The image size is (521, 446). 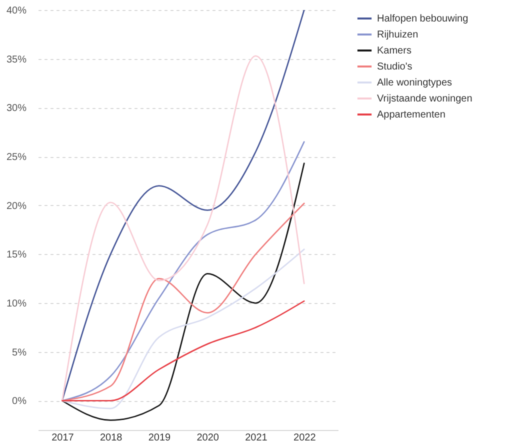 I want to click on y-tick-label: 25%, so click(x=16, y=158).